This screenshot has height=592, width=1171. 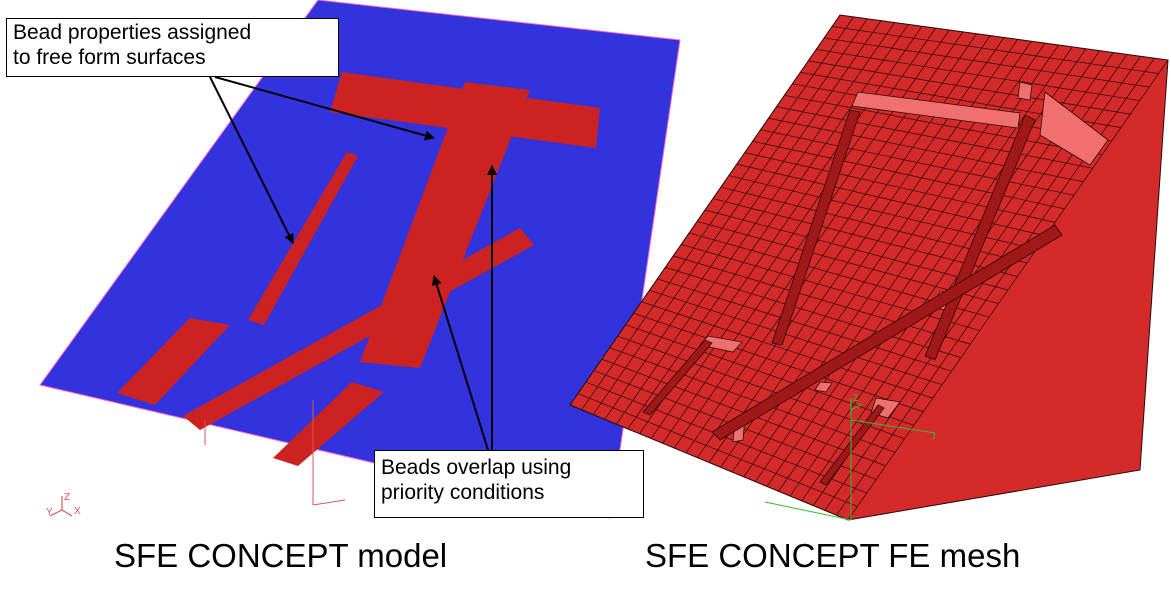 What do you see at coordinates (1025, 91) in the screenshot?
I see `mesh-bead-top-right-small` at bounding box center [1025, 91].